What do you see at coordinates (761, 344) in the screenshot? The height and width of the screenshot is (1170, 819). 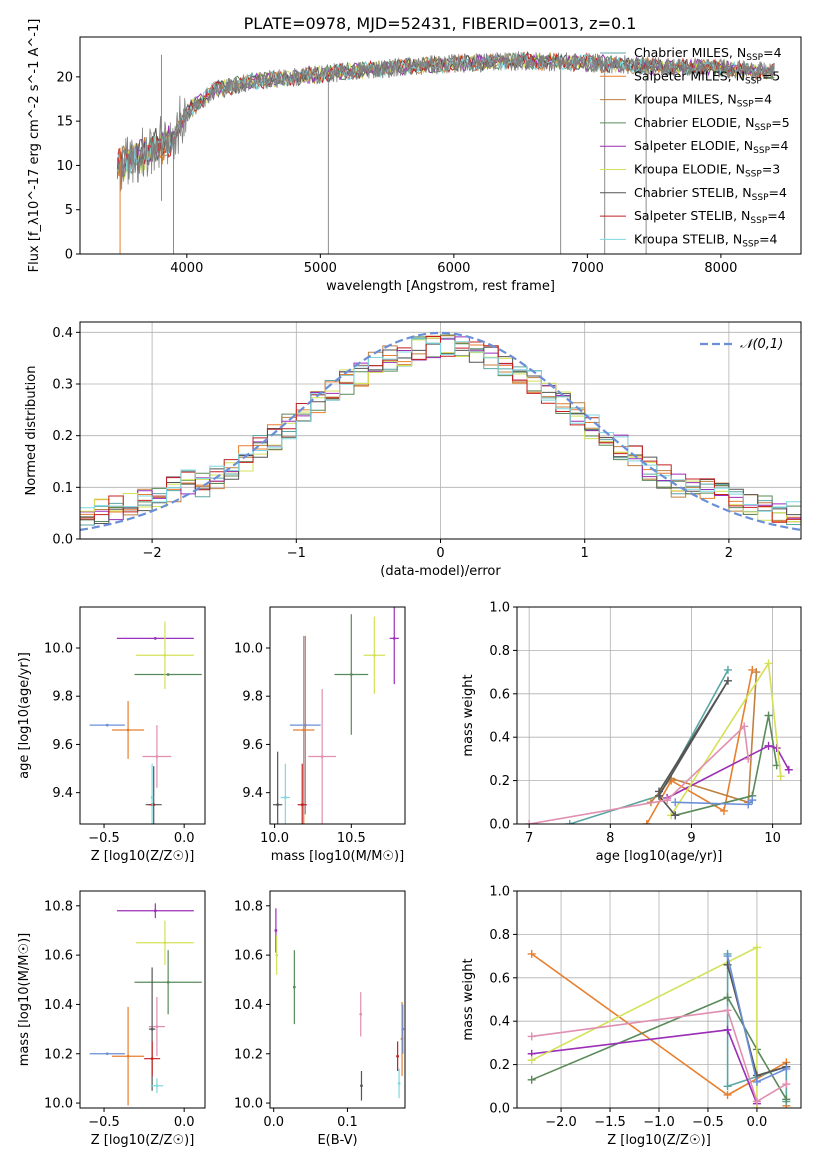 I see `legend-entry: 𝒩(0,1)` at bounding box center [761, 344].